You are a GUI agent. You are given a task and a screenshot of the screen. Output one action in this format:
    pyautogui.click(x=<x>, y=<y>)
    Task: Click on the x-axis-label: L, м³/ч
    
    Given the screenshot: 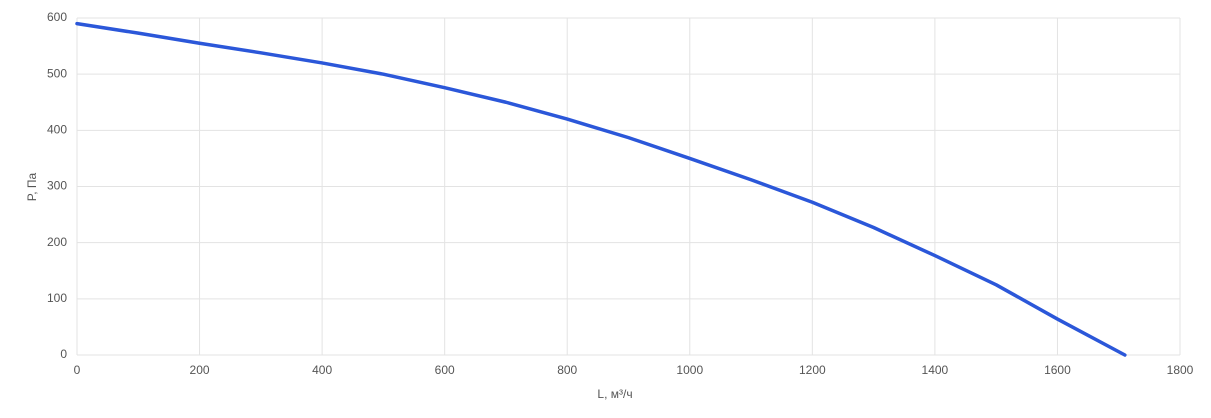 What is the action you would take?
    pyautogui.click(x=614, y=394)
    